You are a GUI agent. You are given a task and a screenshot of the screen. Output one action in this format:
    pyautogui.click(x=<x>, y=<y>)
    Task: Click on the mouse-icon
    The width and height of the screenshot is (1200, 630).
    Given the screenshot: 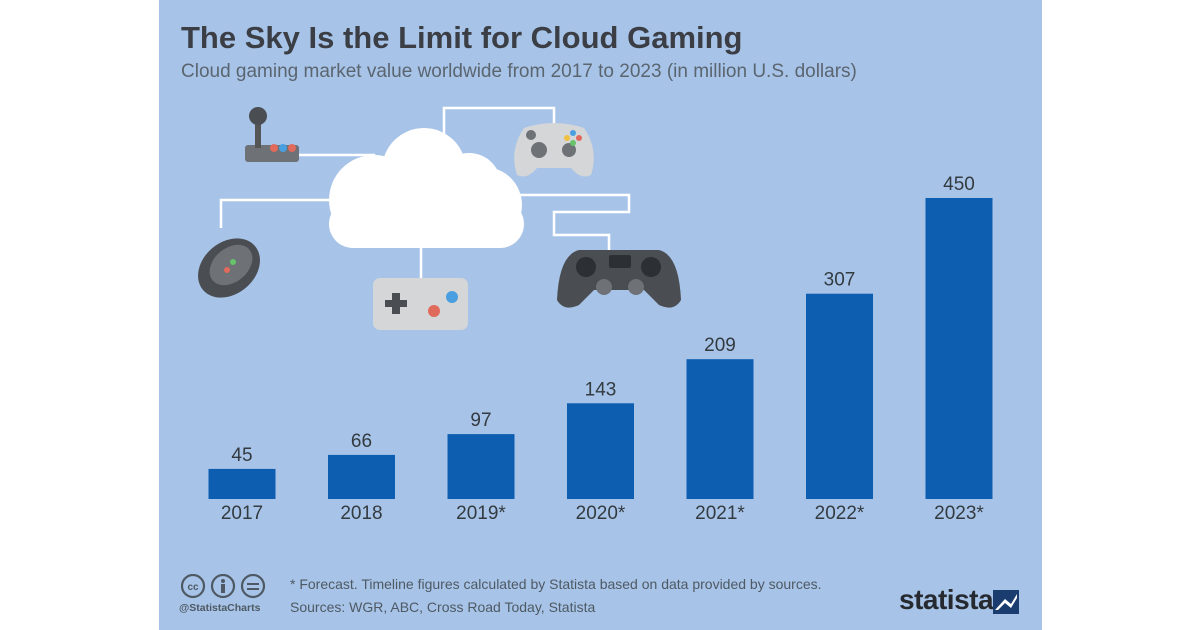 What is the action you would take?
    pyautogui.click(x=229, y=268)
    